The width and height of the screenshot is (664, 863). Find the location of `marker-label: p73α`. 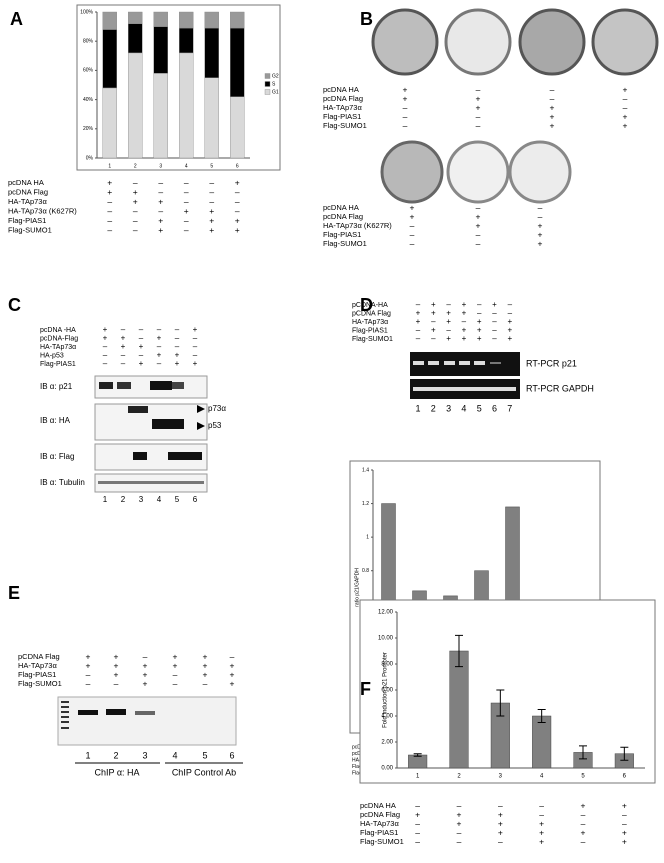

marker-label: p73α is located at coordinates (217, 408).